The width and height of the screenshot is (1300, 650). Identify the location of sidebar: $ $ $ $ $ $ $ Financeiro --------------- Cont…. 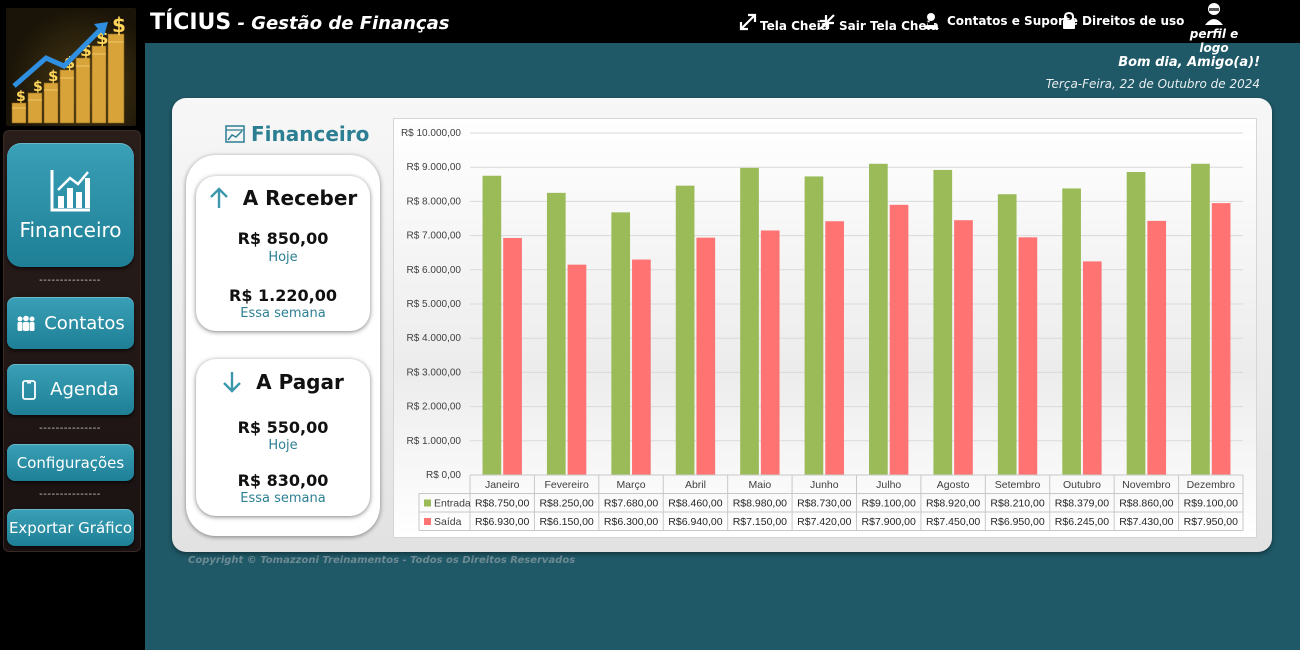
(72, 325).